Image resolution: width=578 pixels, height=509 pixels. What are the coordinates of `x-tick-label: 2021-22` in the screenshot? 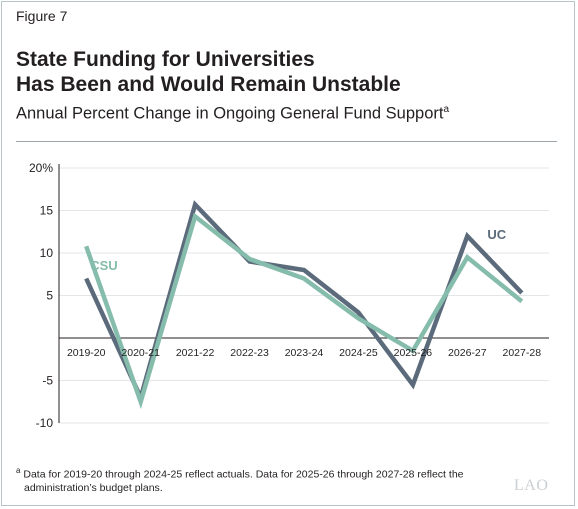 It's located at (195, 353).